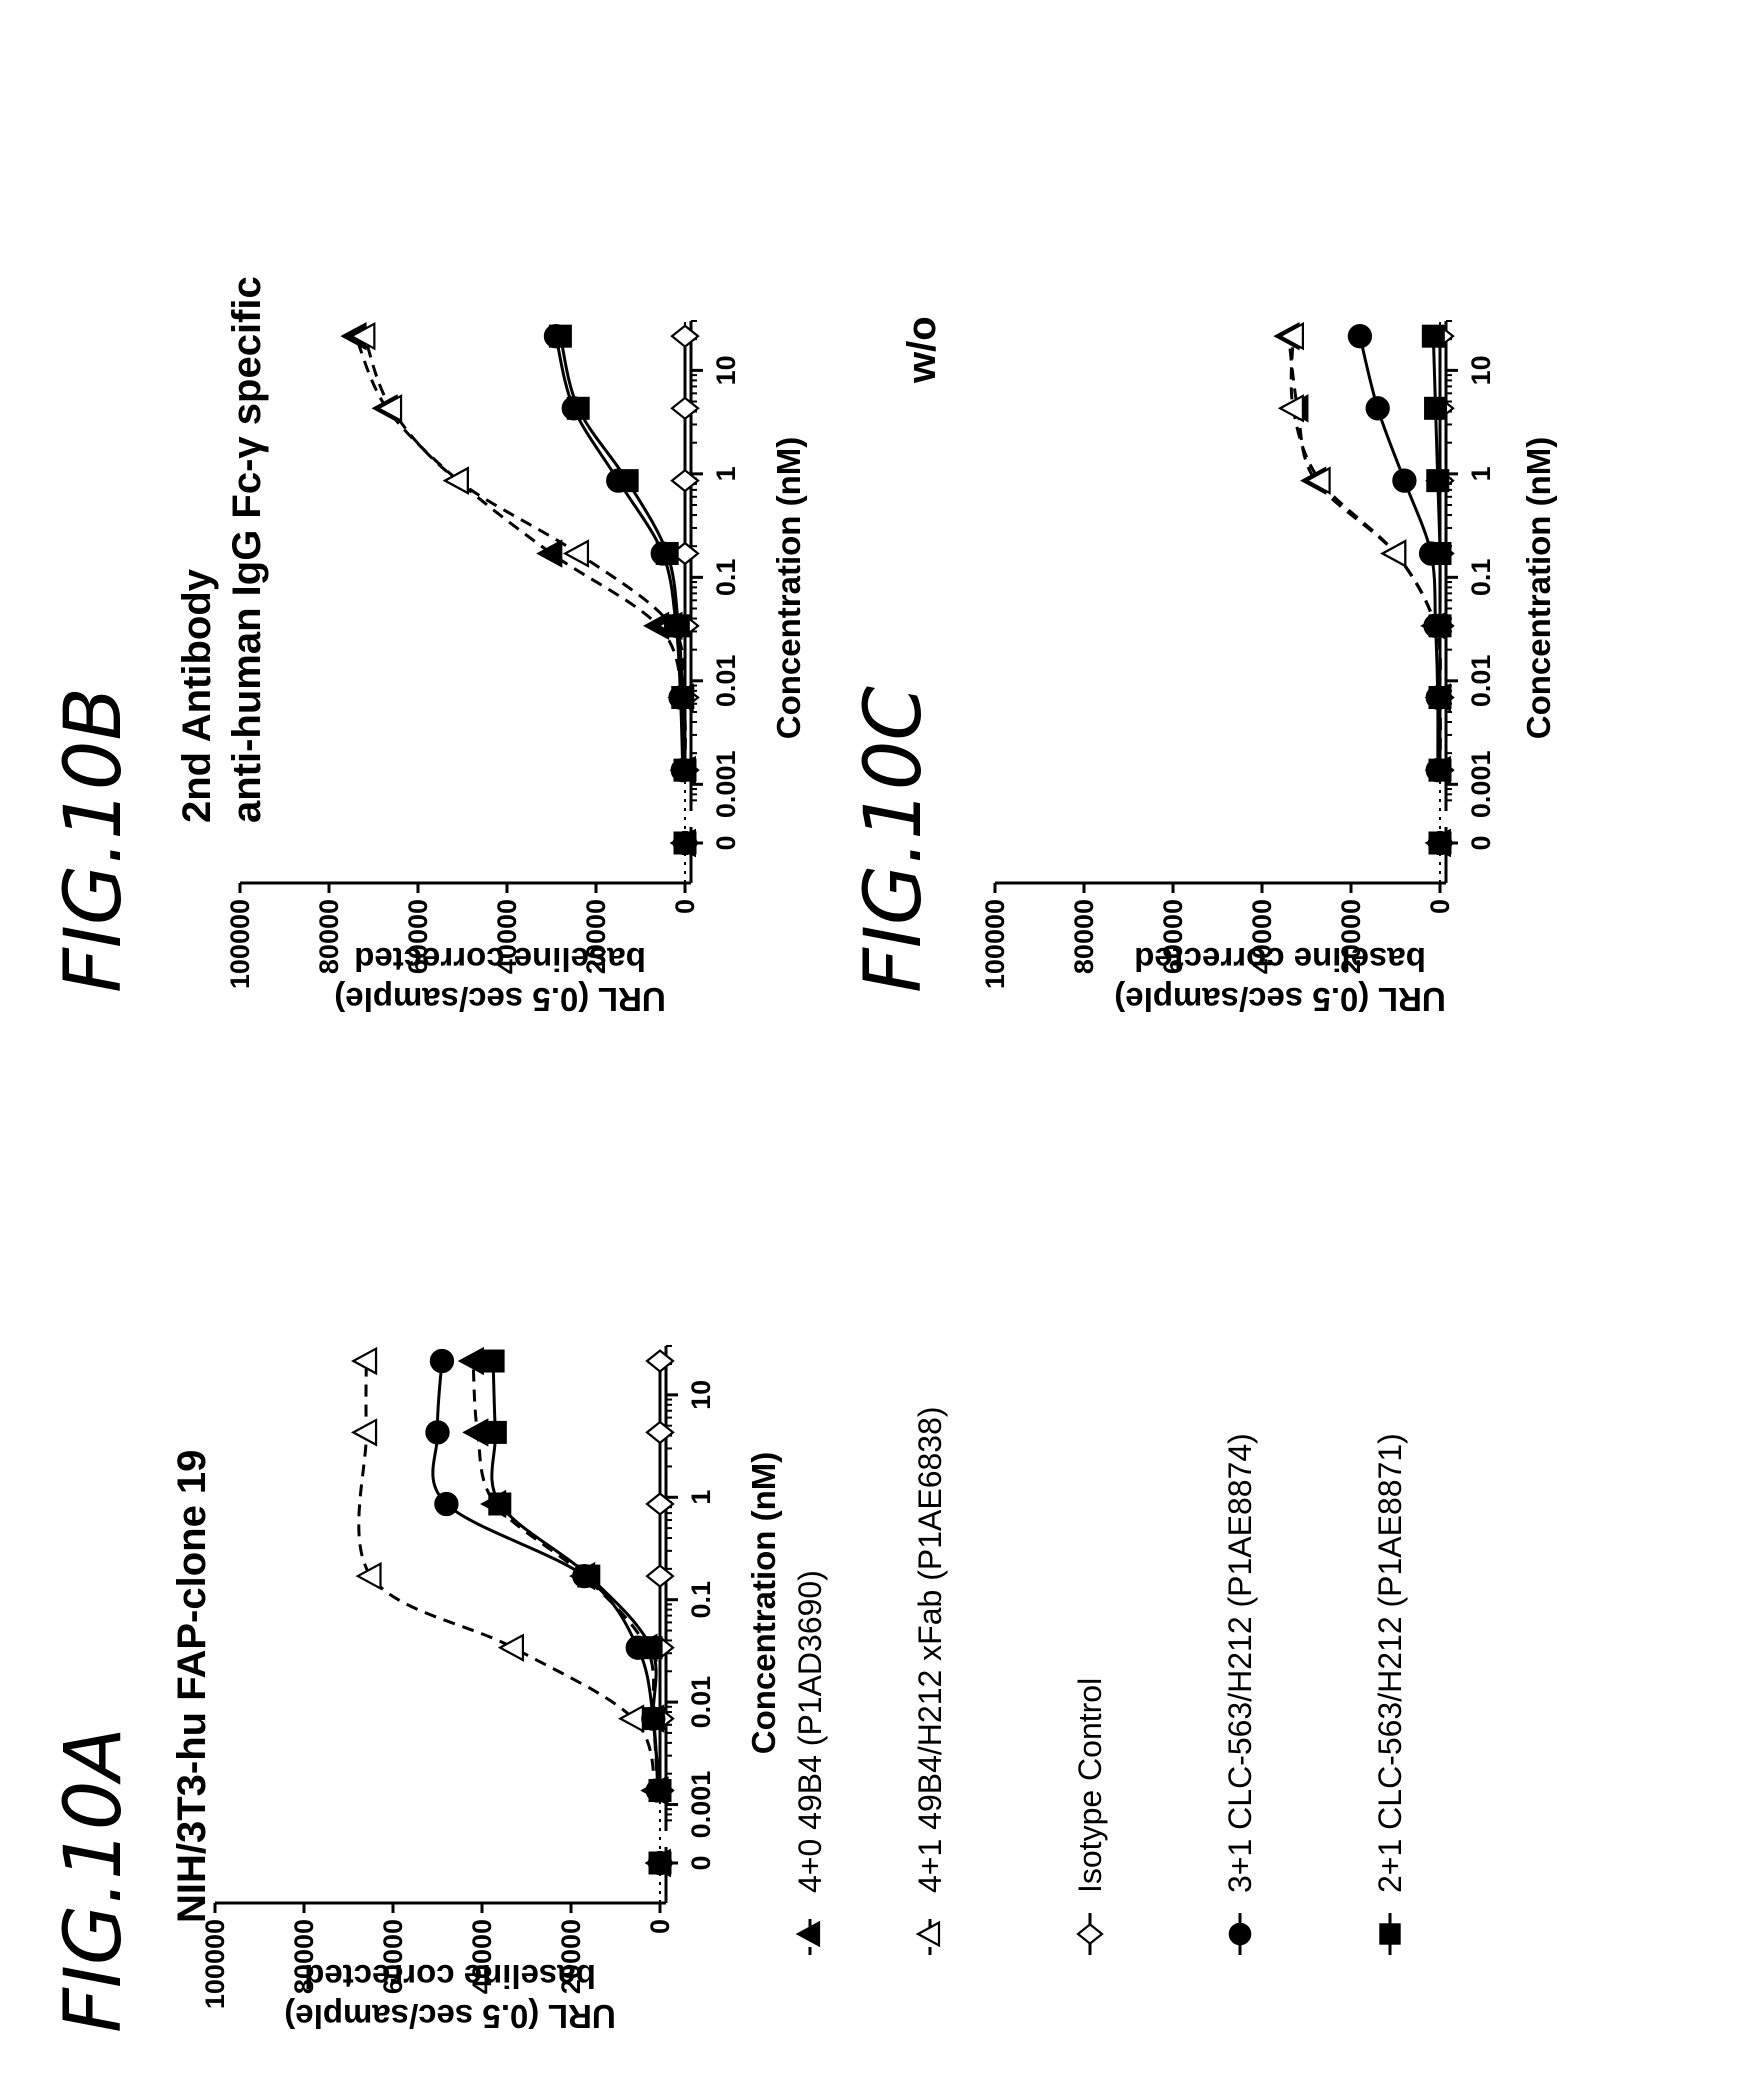 The height and width of the screenshot is (2073, 1753). What do you see at coordinates (622, 589) in the screenshot?
I see `series-2-1-clc-563-h212-p1ae8871` at bounding box center [622, 589].